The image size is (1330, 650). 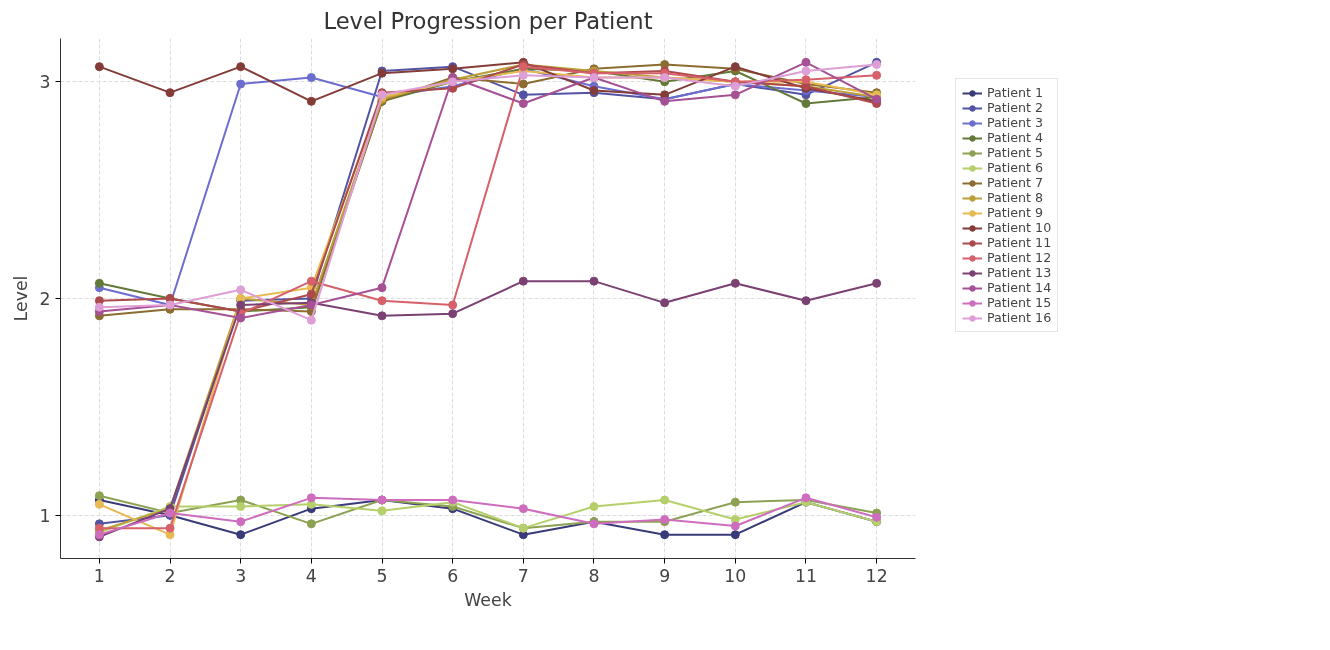 I want to click on x-axis-title: Week, so click(x=488, y=599).